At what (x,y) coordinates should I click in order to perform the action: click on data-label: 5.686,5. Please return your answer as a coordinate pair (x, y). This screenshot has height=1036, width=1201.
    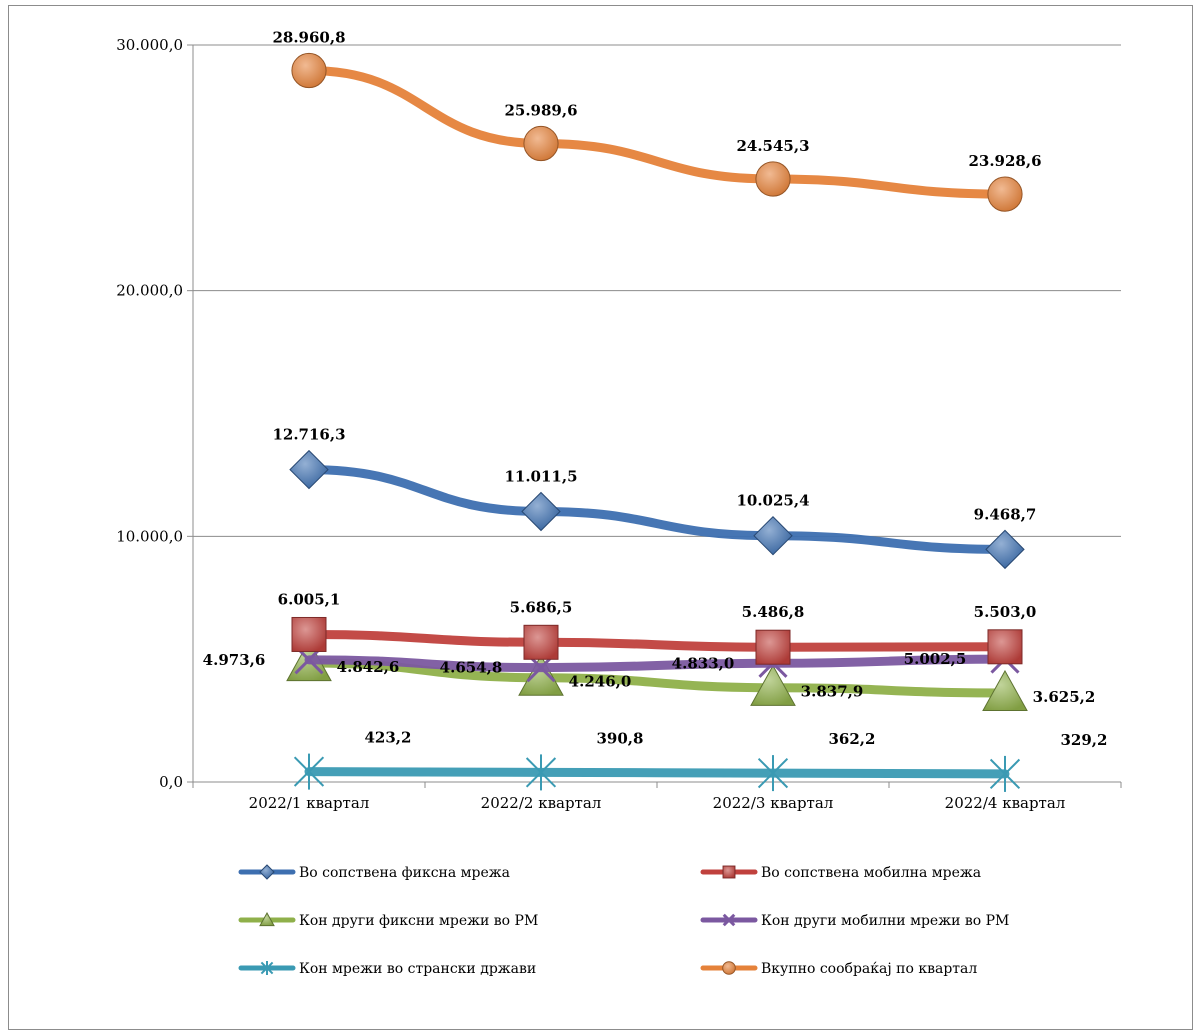
    Looking at the image, I should click on (541, 607).